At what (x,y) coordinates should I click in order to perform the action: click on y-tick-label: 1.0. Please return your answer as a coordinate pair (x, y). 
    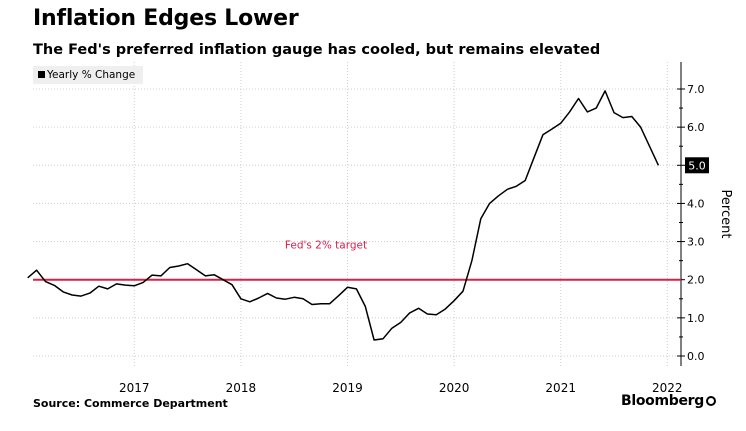
    Looking at the image, I should click on (696, 318).